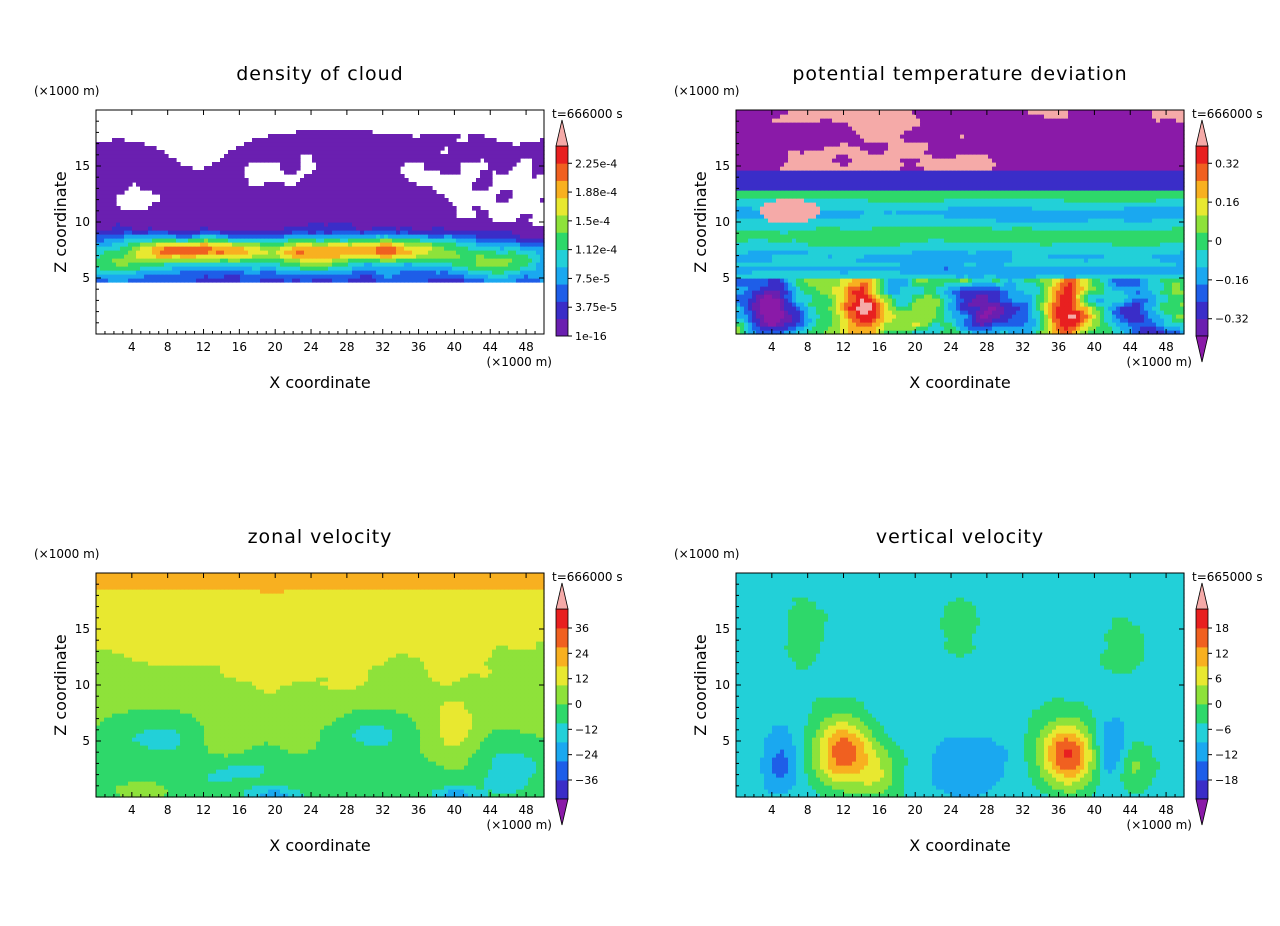  What do you see at coordinates (519, 362) in the screenshot?
I see `x-unit-label: (×1000 m)` at bounding box center [519, 362].